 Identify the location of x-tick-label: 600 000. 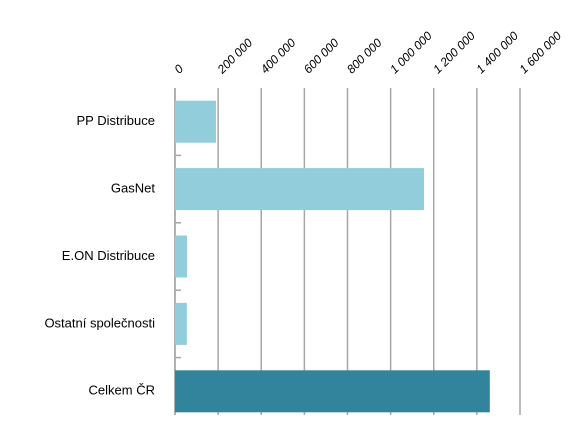
(321, 56).